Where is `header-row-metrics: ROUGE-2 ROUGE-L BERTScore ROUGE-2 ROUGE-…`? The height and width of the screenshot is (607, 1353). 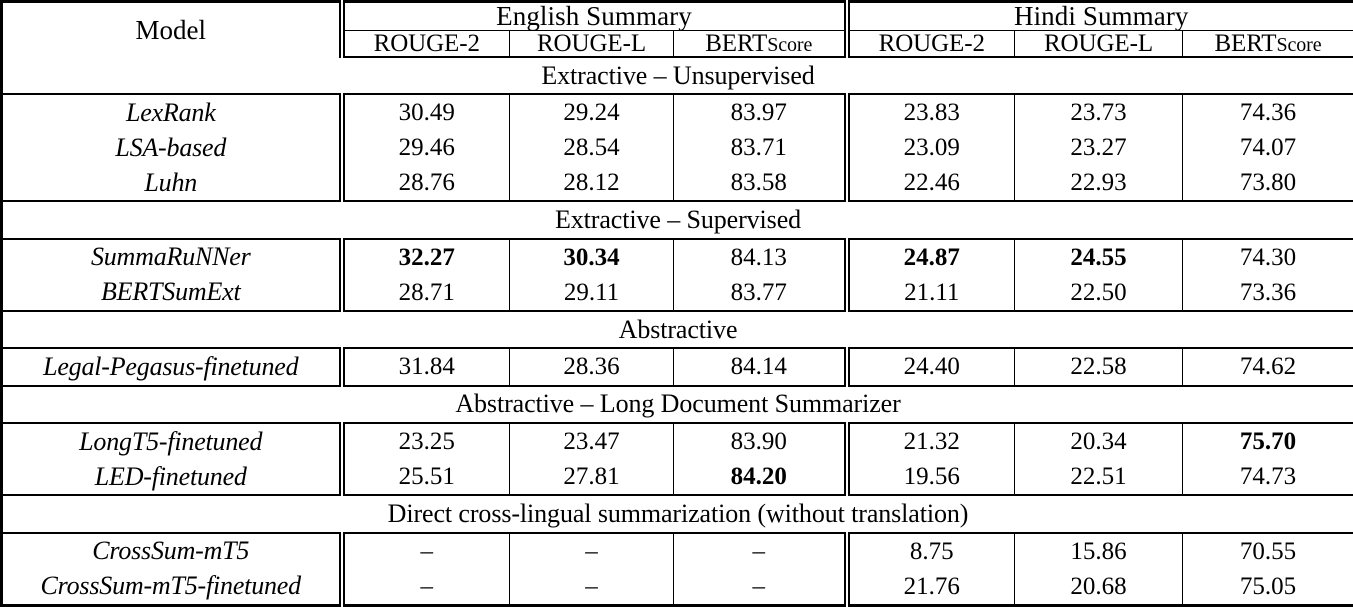
header-row-metrics: ROUGE-2 ROUGE-L BERTScore ROUGE-2 ROUGE-… is located at coordinates (677, 44).